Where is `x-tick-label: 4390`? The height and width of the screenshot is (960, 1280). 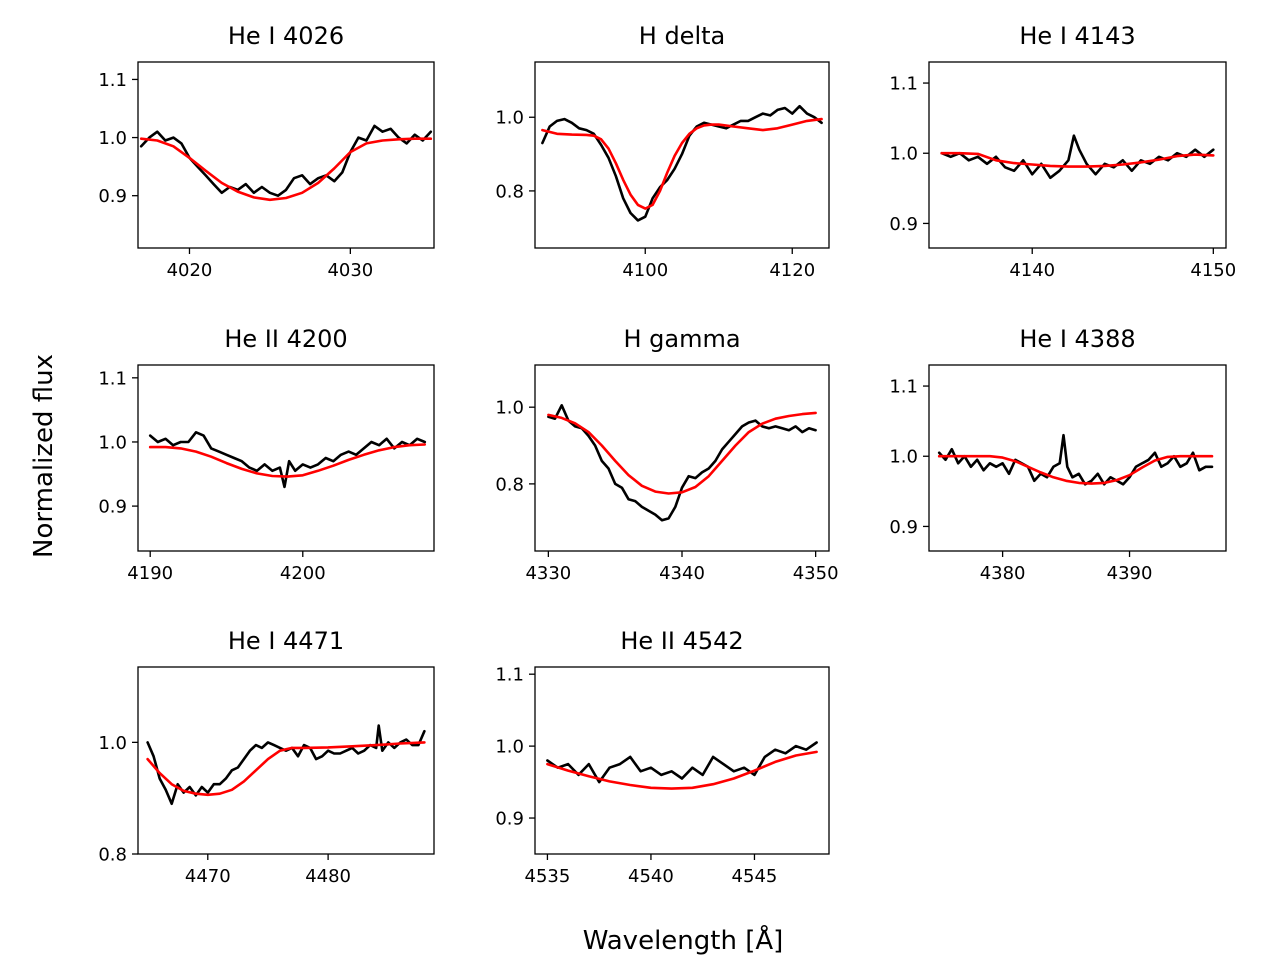
x-tick-label: 4390 is located at coordinates (1130, 573).